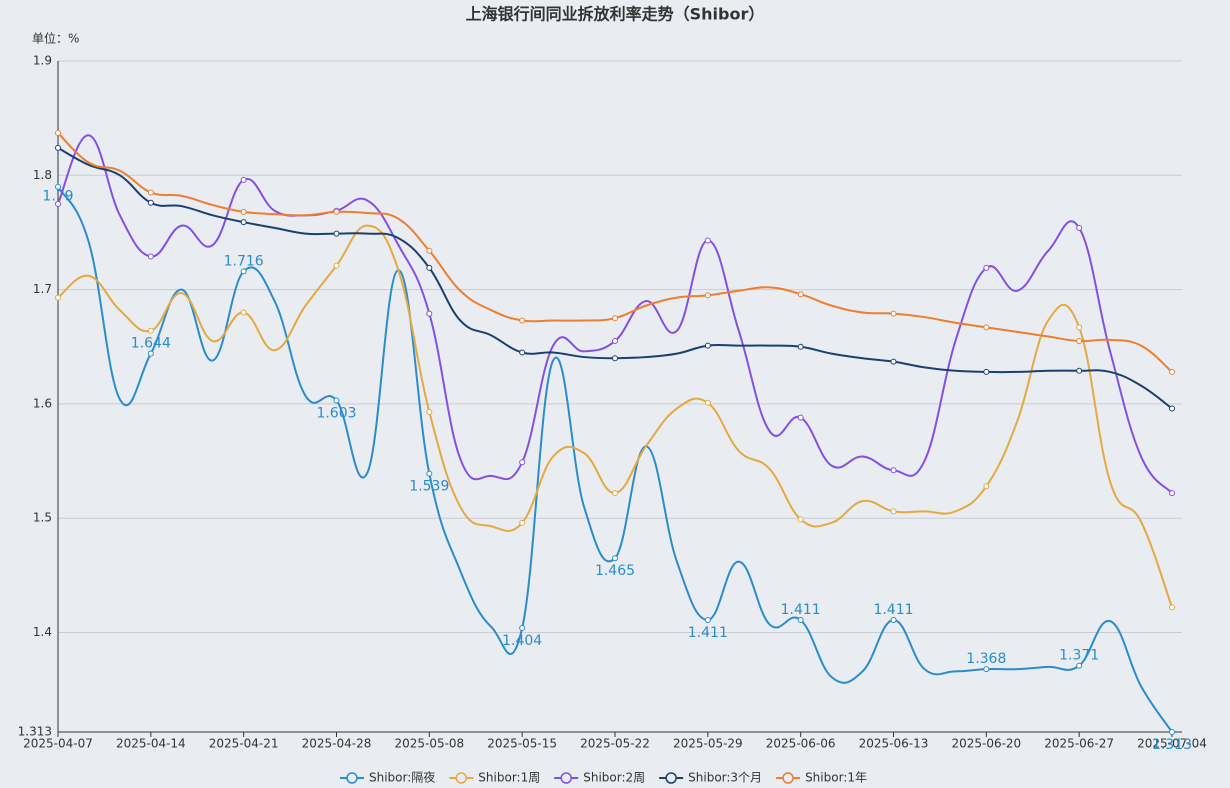 The image size is (1230, 788). I want to click on x-tick-label: 2025-05-15, so click(522, 744).